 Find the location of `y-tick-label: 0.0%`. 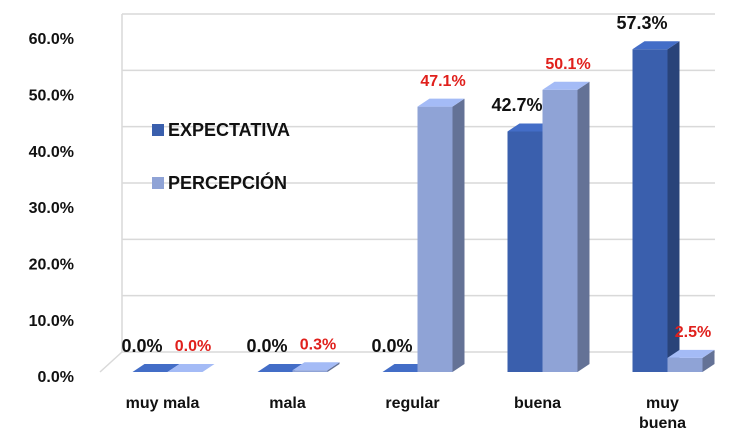

y-tick-label: 0.0% is located at coordinates (56, 377).